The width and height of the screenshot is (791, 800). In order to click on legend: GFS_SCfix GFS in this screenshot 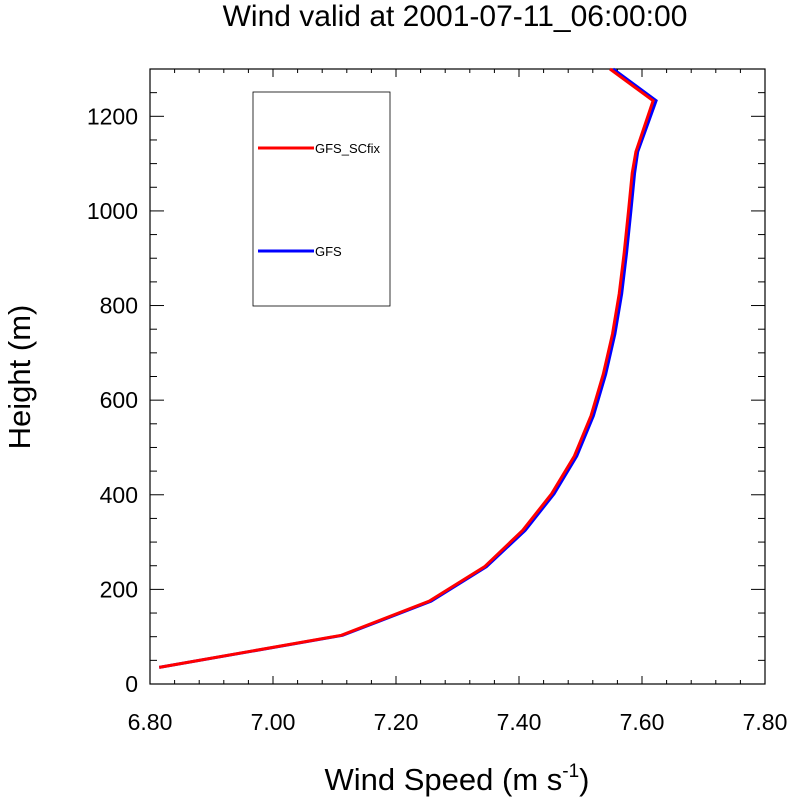, I will do `click(321, 199)`.